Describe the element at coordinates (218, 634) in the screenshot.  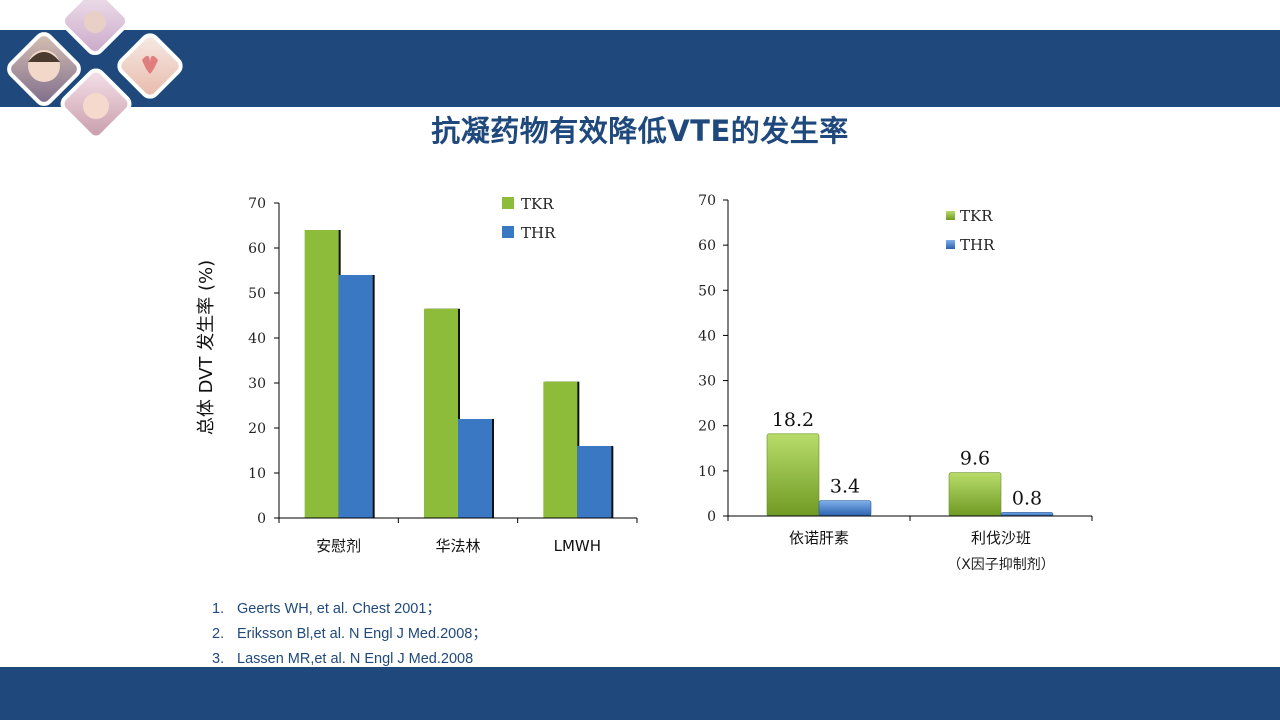
I see `reference-number: 2.` at that location.